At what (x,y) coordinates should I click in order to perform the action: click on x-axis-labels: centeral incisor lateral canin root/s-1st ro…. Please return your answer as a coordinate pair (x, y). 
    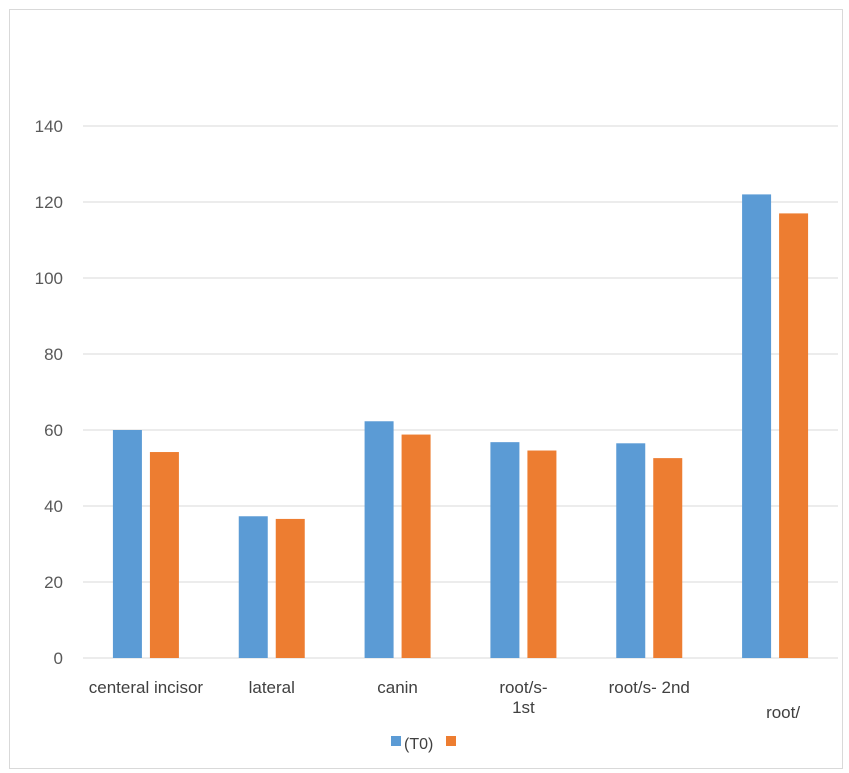
    Looking at the image, I should click on (445, 700).